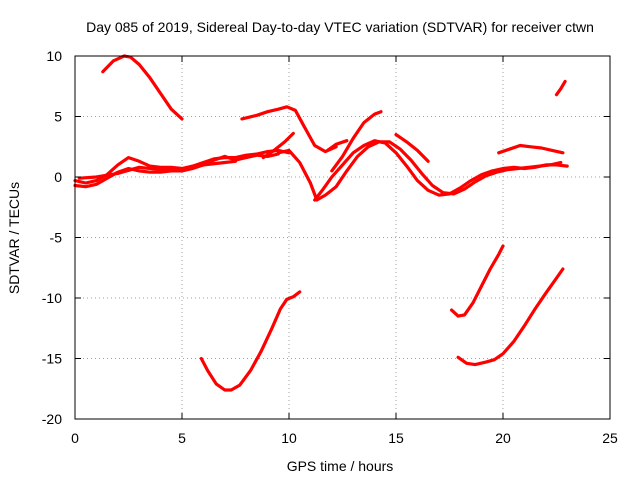 Image resolution: width=640 pixels, height=480 pixels. Describe the element at coordinates (52, 419) in the screenshot. I see `y-tick-label: -20` at that location.